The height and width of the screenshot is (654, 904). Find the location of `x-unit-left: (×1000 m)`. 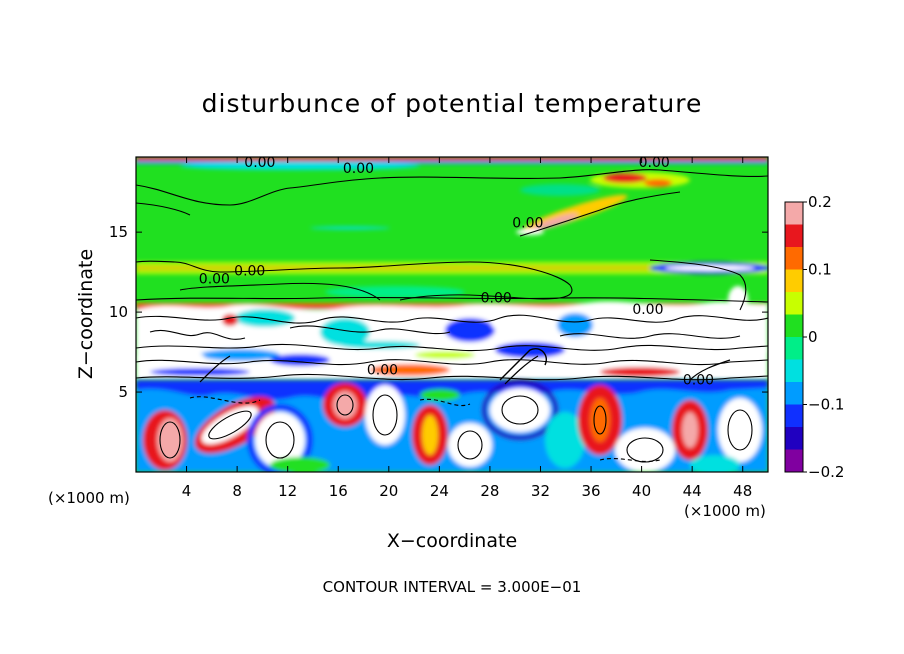

x-unit-left: (×1000 m) is located at coordinates (89, 498).